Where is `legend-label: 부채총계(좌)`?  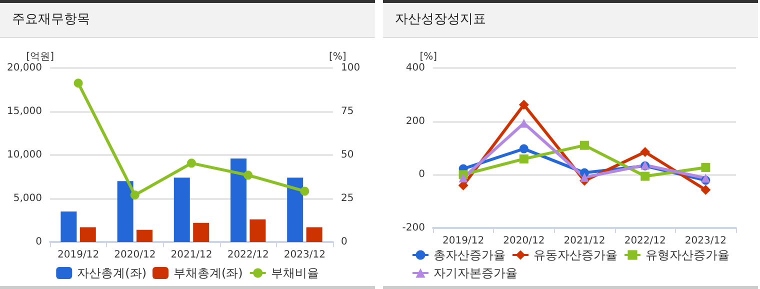 legend-label: 부채총계(좌) is located at coordinates (208, 273).